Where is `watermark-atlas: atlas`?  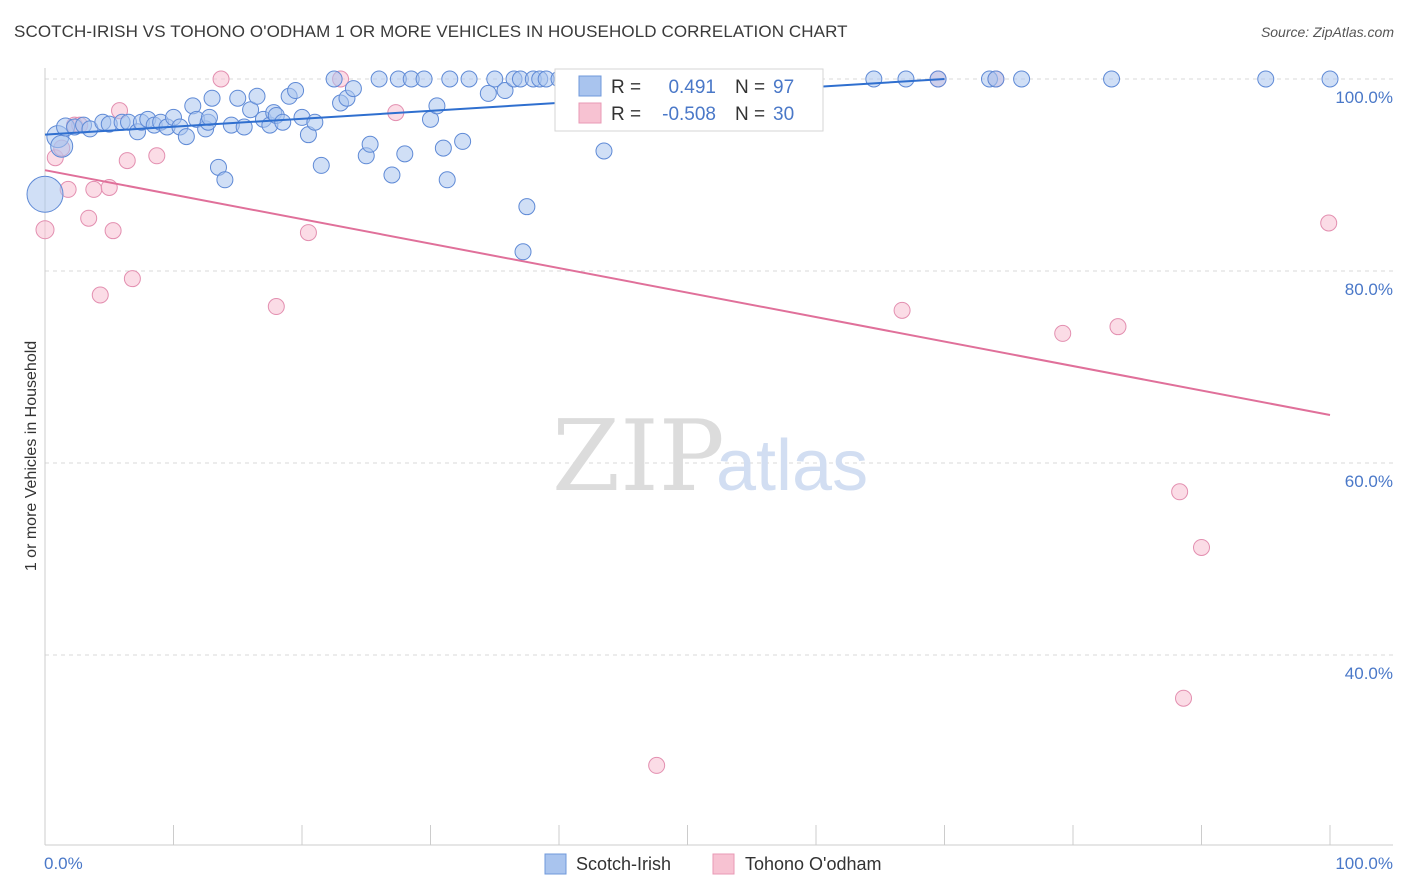 watermark-atlas: atlas is located at coordinates (792, 466).